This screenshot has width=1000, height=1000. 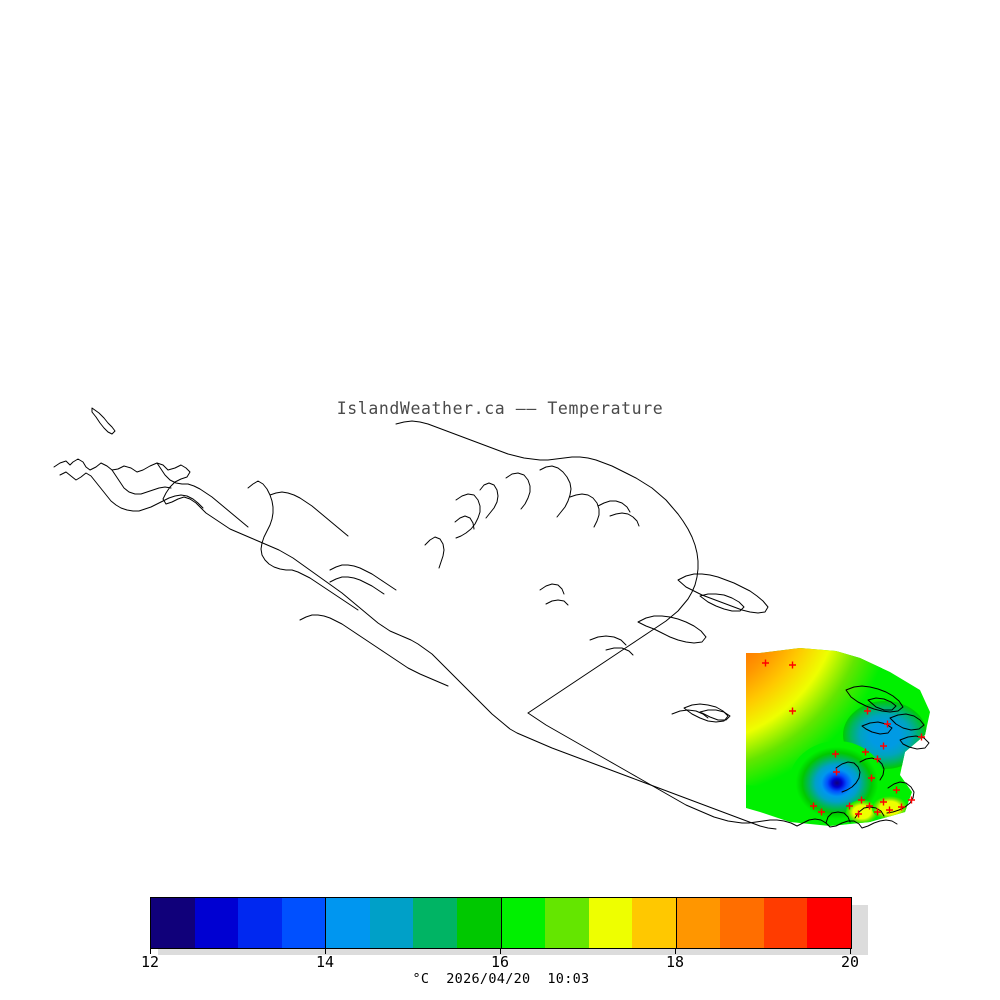 I want to click on colorbar-tick-label-16: 16, so click(x=500, y=962).